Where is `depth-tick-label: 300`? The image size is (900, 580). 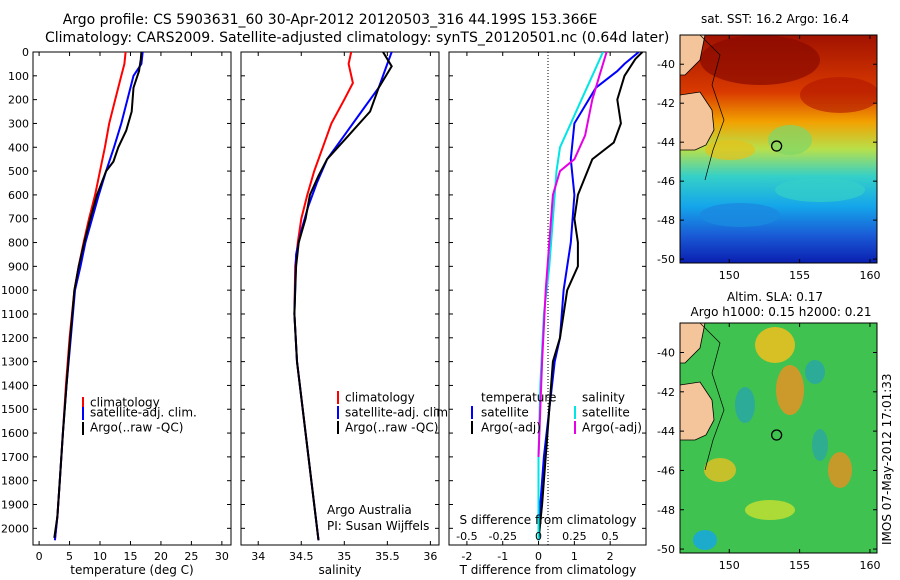 depth-tick-label: 300 is located at coordinates (18, 123).